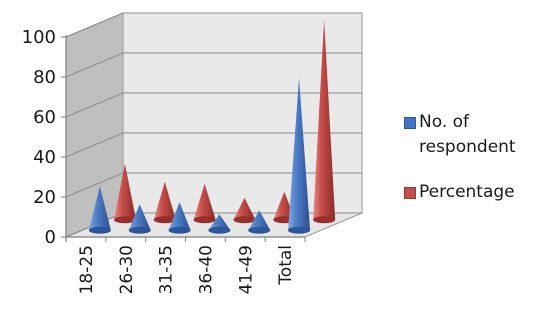  I want to click on legend-item-respondent: No. of respondent, so click(473, 135).